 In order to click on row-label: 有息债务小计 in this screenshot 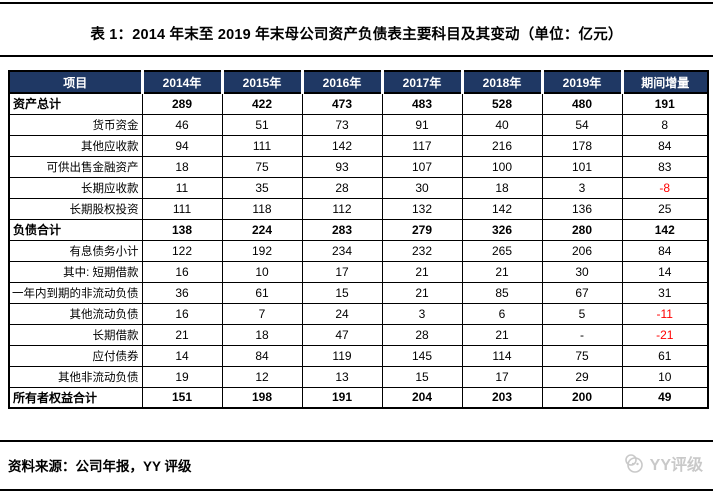, I will do `click(75, 250)`.